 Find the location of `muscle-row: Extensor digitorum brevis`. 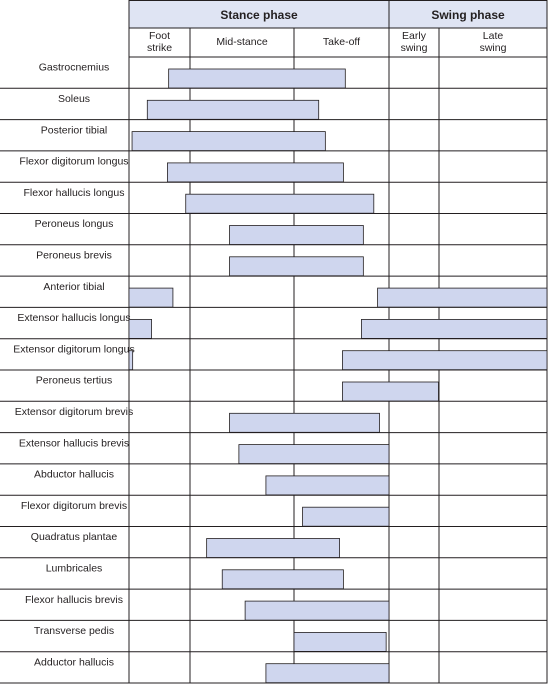

muscle-row: Extensor digitorum brevis is located at coordinates (197, 419).